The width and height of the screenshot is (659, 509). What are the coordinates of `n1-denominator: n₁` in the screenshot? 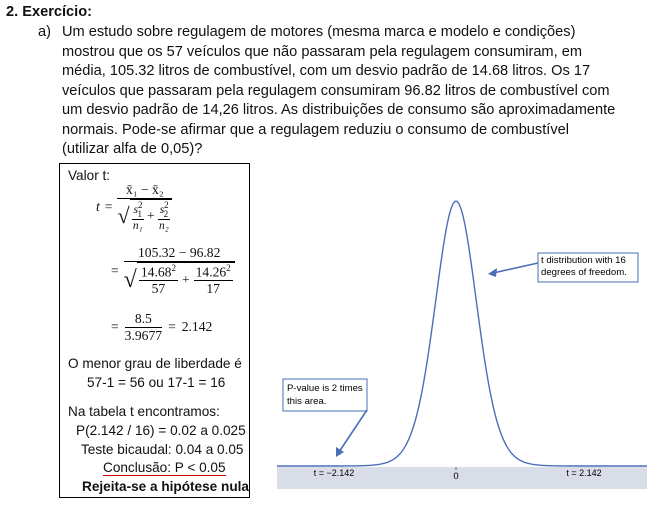 It's located at (137, 225).